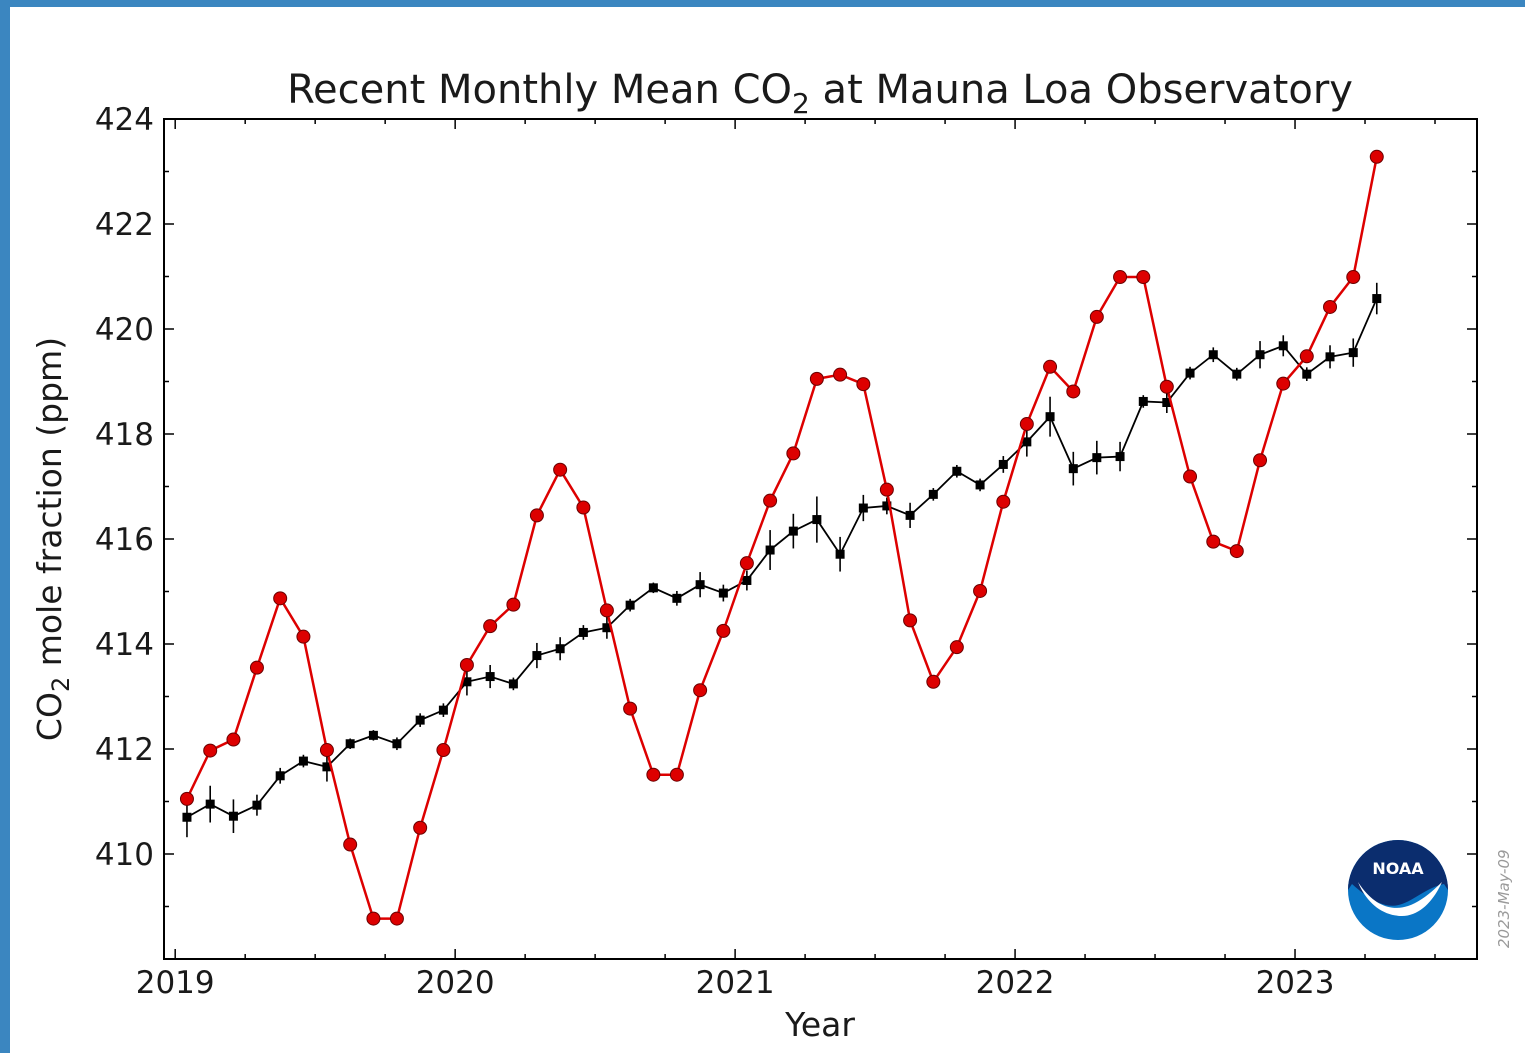  I want to click on date-stamp: 2023-May-09, so click(1504, 898).